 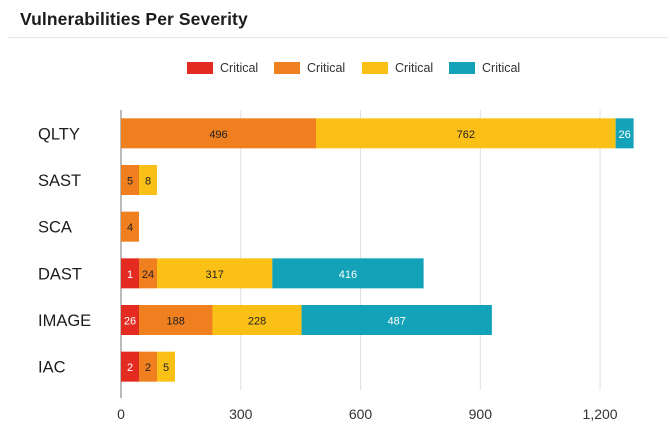 What do you see at coordinates (55, 228) in the screenshot?
I see `category-label: SCA` at bounding box center [55, 228].